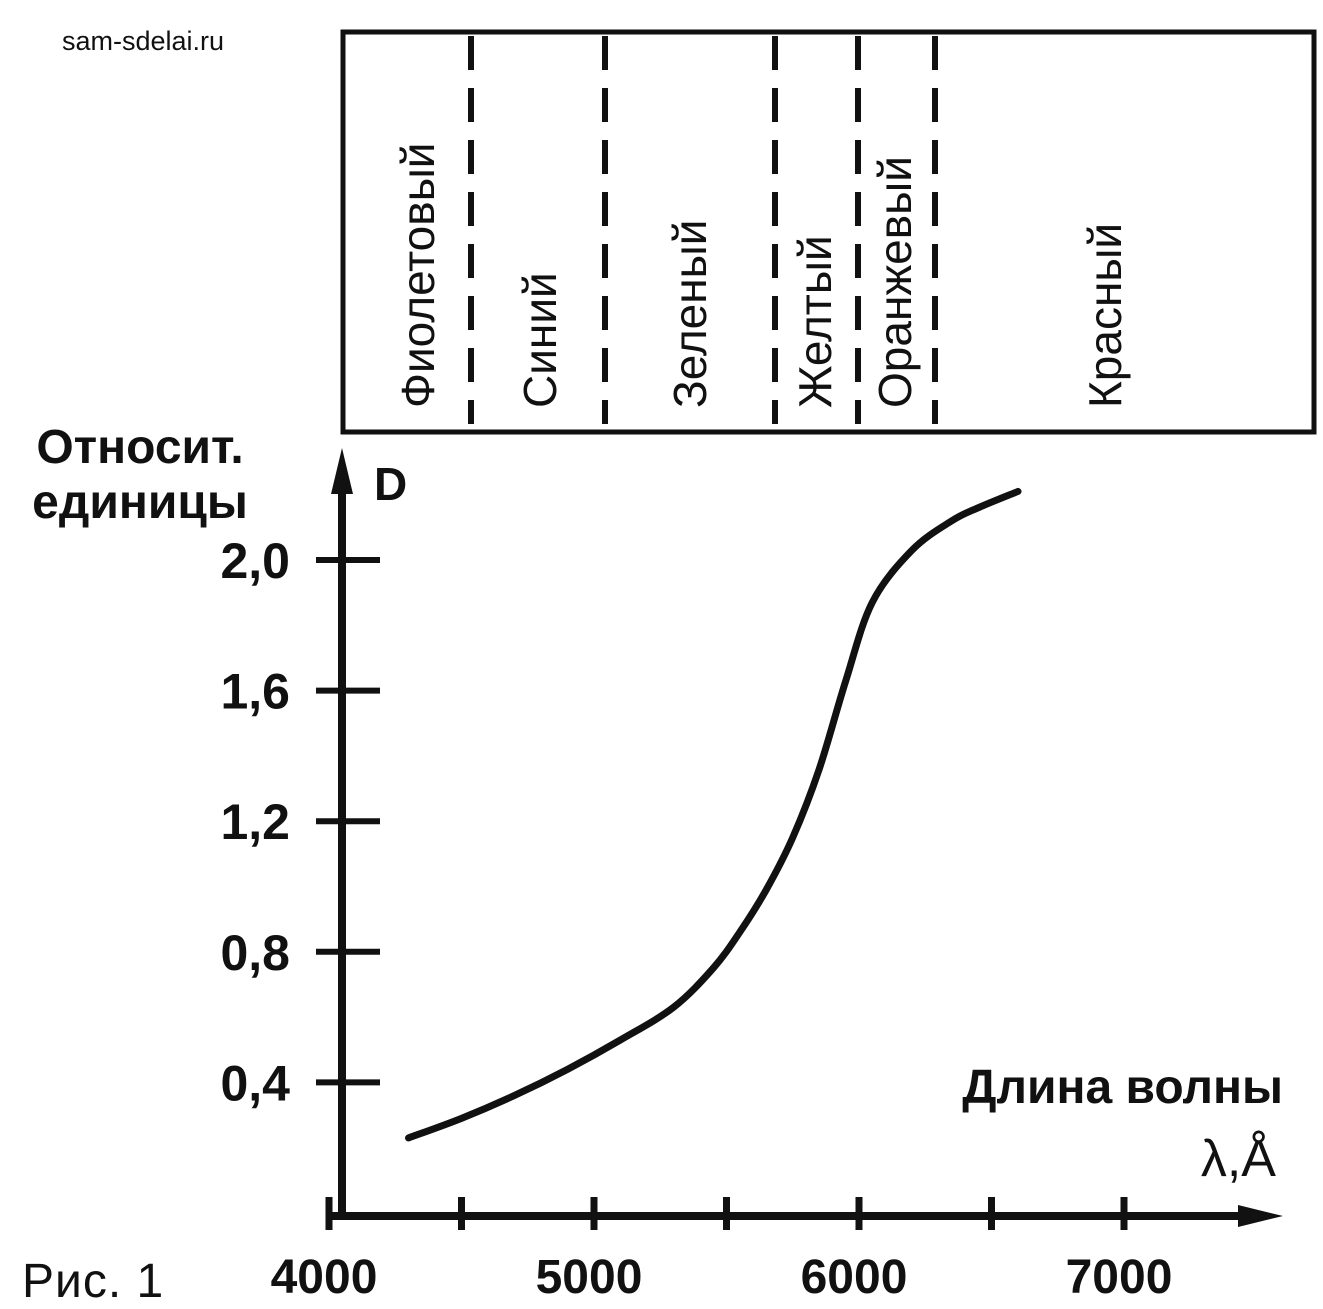  I want to click on x-axis-symbol: λ,Å, so click(1238, 1159).